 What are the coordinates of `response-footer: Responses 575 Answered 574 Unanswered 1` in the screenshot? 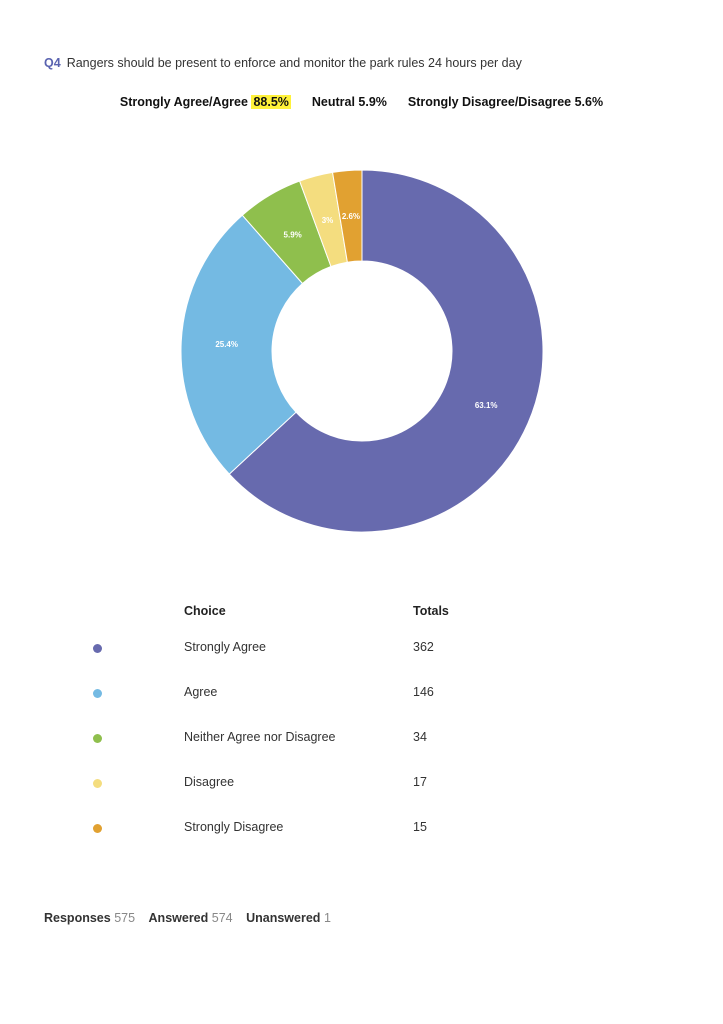 It's located at (192, 918).